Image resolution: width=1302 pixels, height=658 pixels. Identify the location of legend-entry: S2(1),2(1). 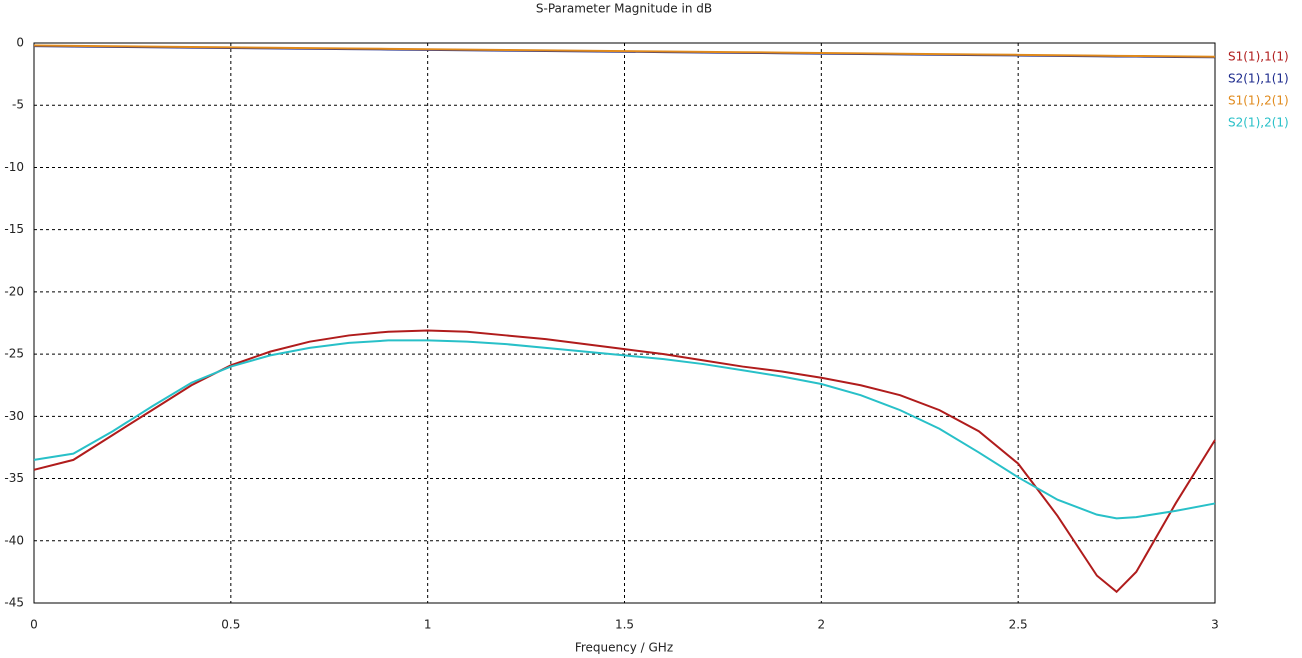
(1258, 123).